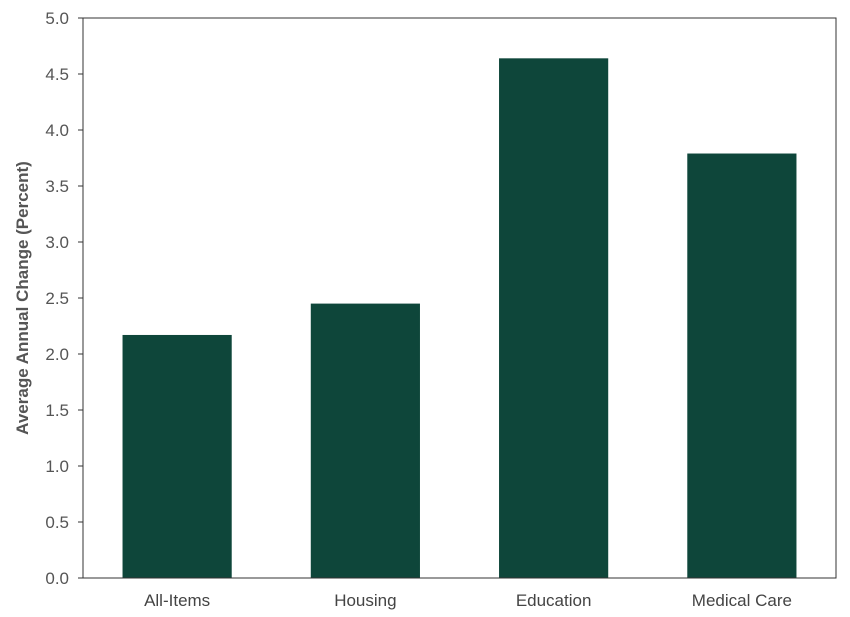 Image resolution: width=850 pixels, height=617 pixels. What do you see at coordinates (177, 456) in the screenshot?
I see `bar-all-items` at bounding box center [177, 456].